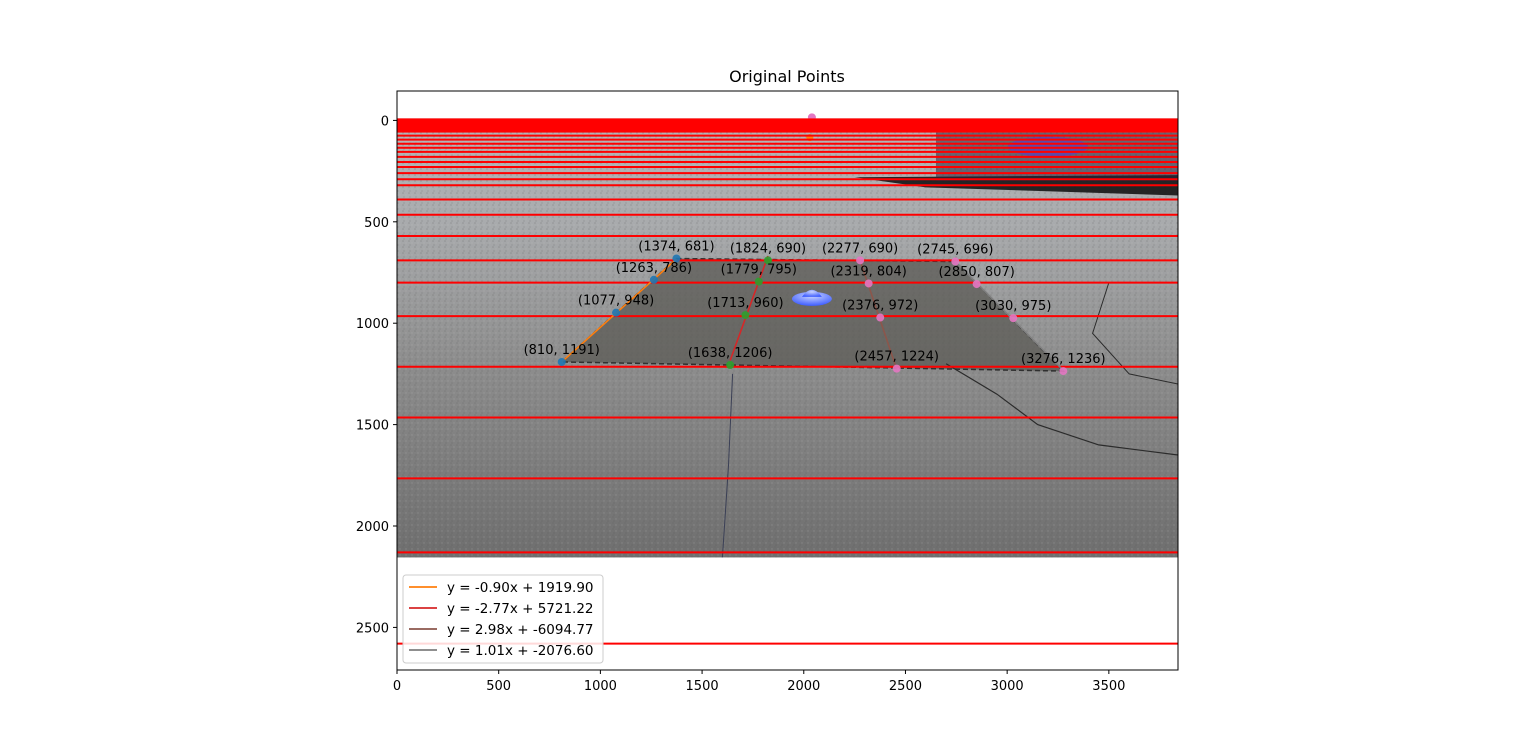 This screenshot has height=753, width=1536. Describe the element at coordinates (787, 76) in the screenshot. I see `chart-title: Original Points` at that location.